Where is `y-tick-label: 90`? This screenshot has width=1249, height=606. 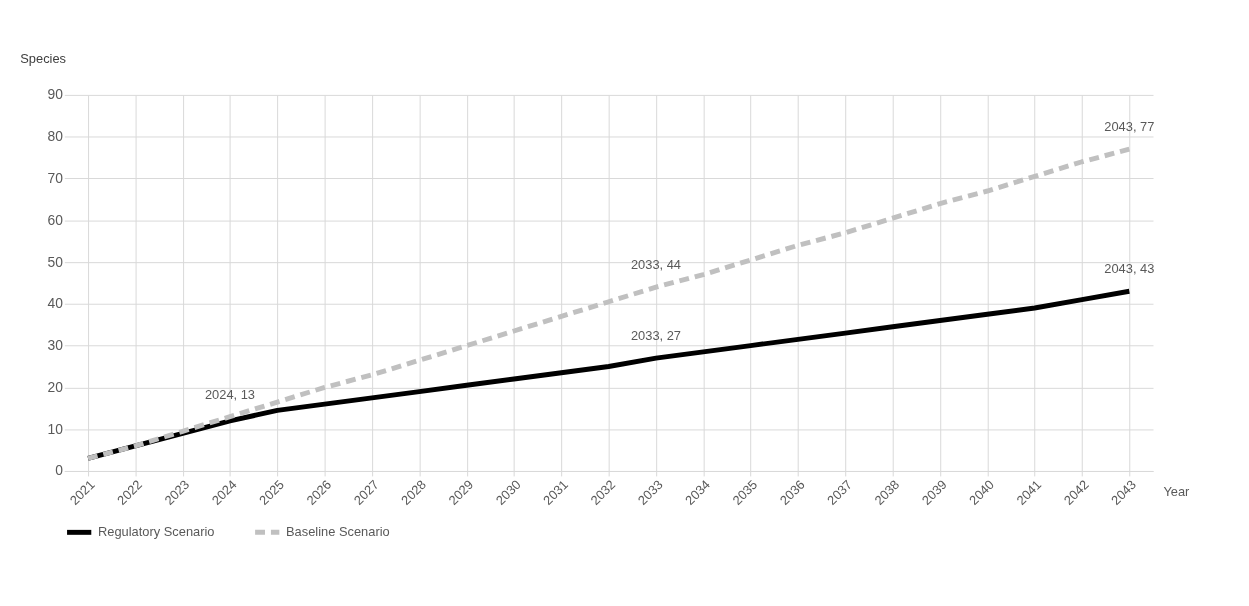
y-tick-label: 90 is located at coordinates (55, 94).